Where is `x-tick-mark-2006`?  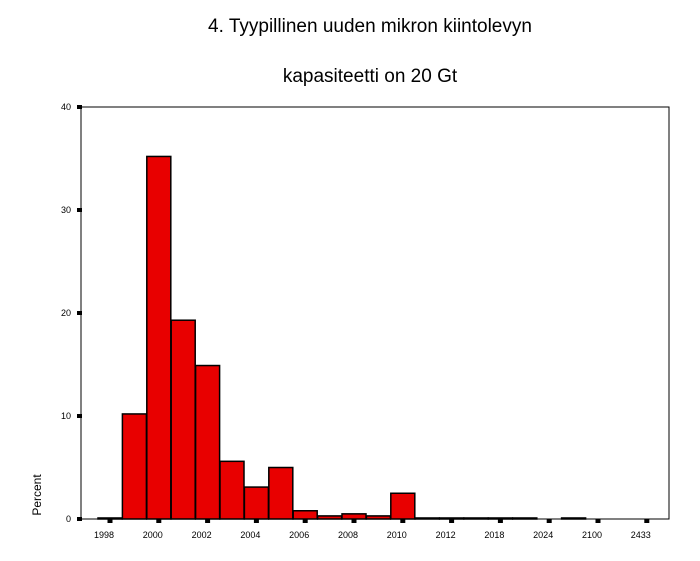
x-tick-mark-2006 is located at coordinates (305, 521).